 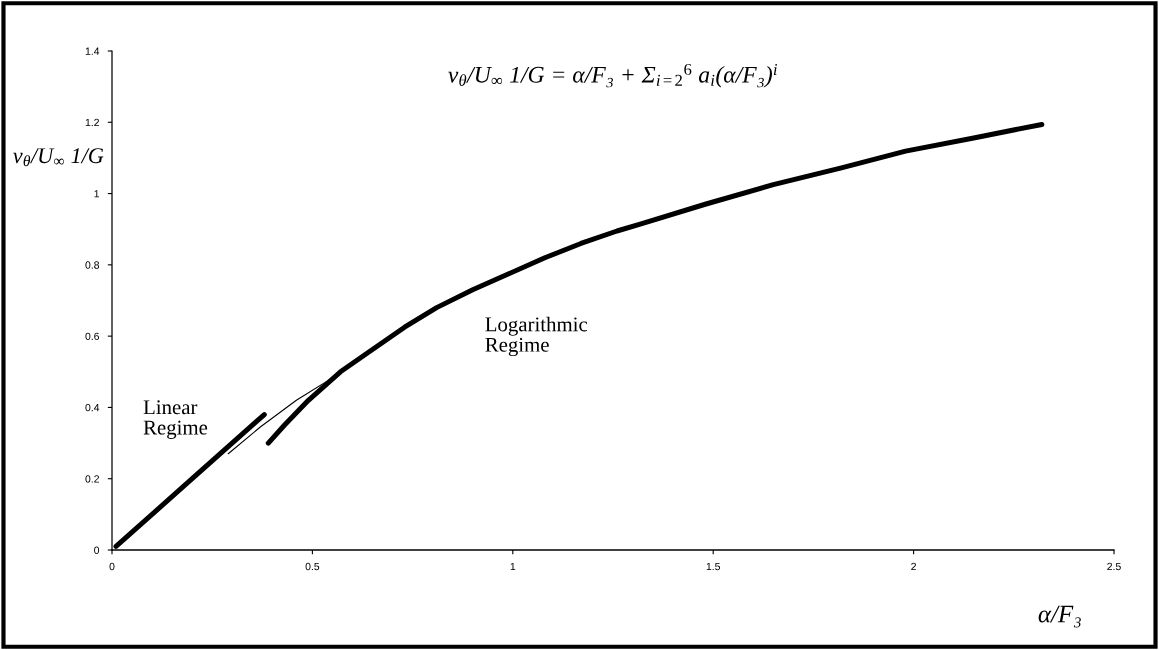 I want to click on chart-title: v$_{θ}$/U$_{∞}$ 1/G = α/F₃ + Σ$_{i=2}$$^{6}$ a$_{i}$(α/F₃)$^{i}$, so click(x=613, y=75).